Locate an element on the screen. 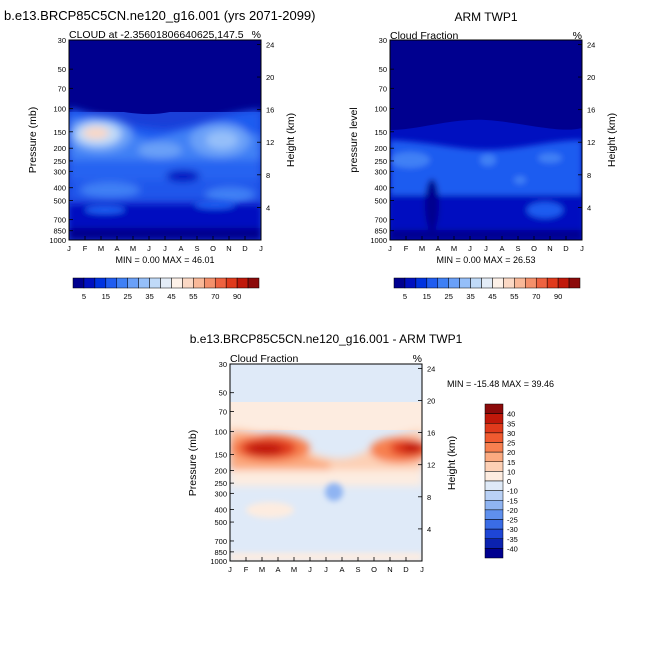 Image resolution: width=654 pixels, height=659 pixels. month-tick-label: N is located at coordinates (389, 569).